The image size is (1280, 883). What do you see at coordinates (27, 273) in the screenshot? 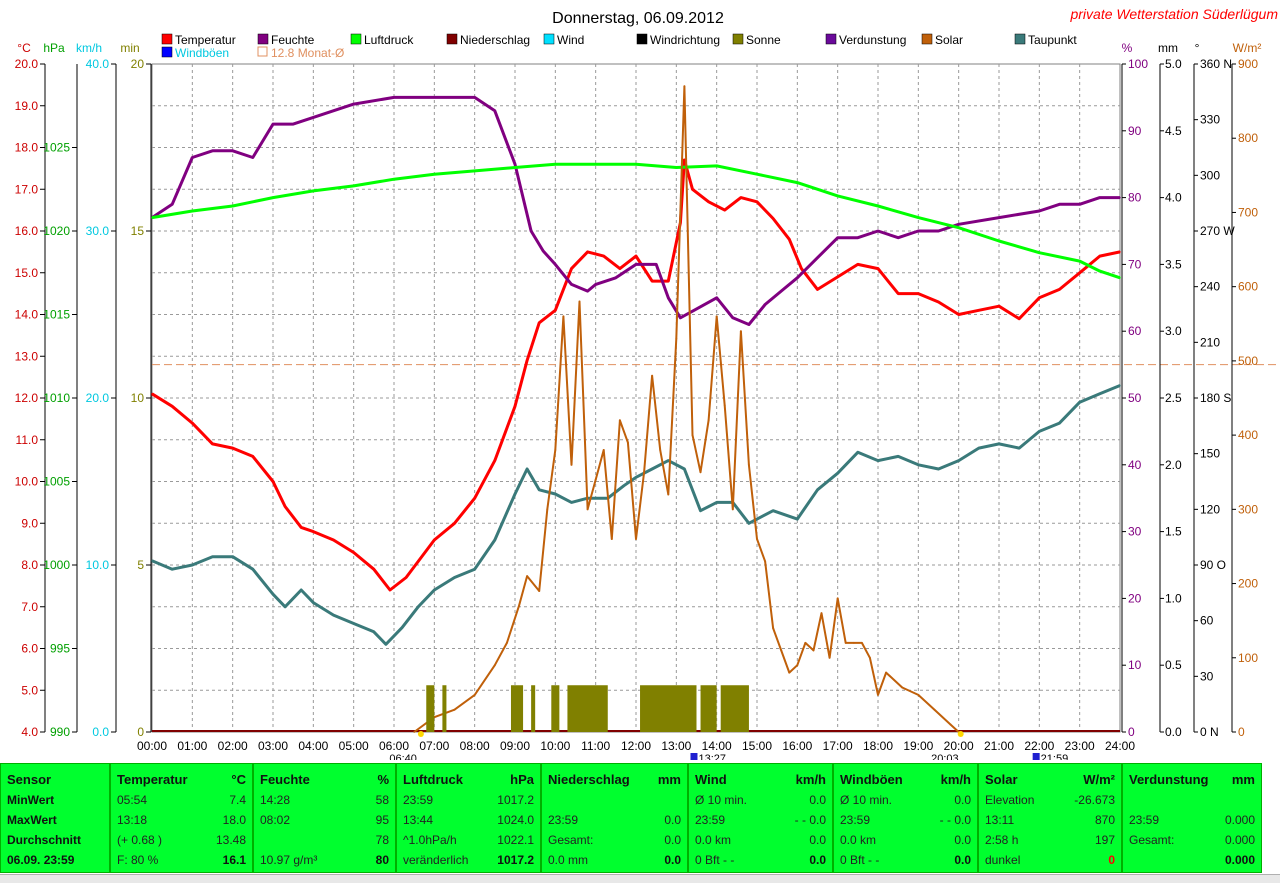
I see `temp-tick-label: 15.0` at bounding box center [27, 273].